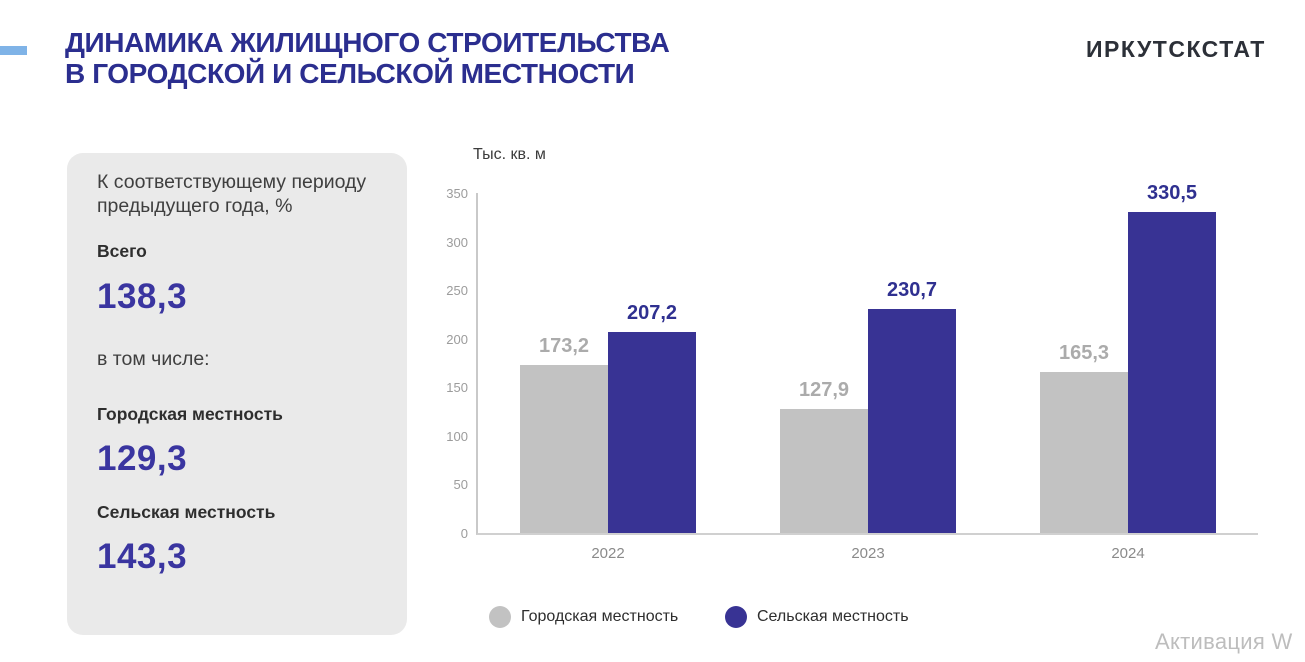  I want to click on total-value: 138,3, so click(142, 297).